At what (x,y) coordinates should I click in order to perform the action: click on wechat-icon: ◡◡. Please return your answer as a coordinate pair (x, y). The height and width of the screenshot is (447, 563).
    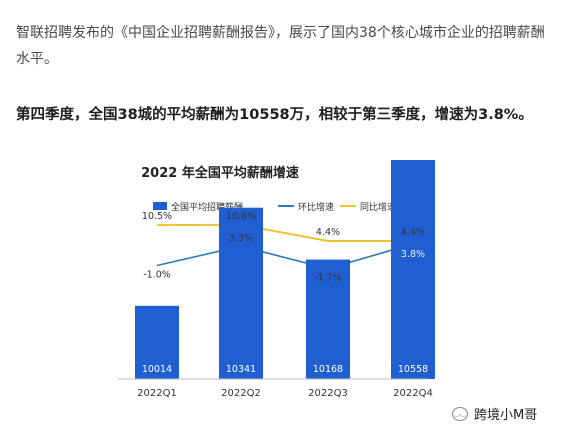
    Looking at the image, I should click on (460, 413).